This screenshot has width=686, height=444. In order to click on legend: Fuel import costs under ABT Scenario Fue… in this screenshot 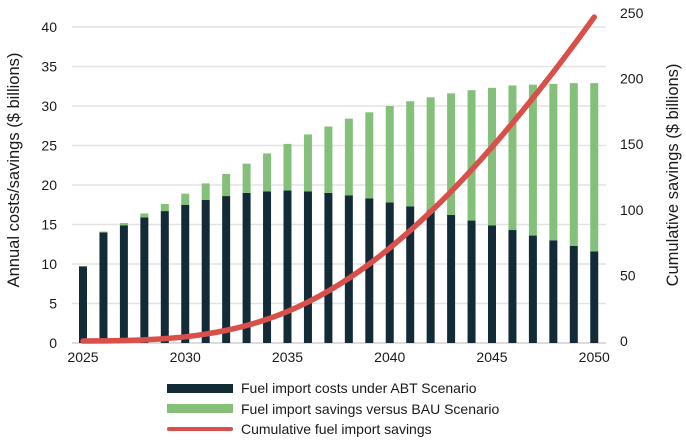, I will do `click(333, 409)`.